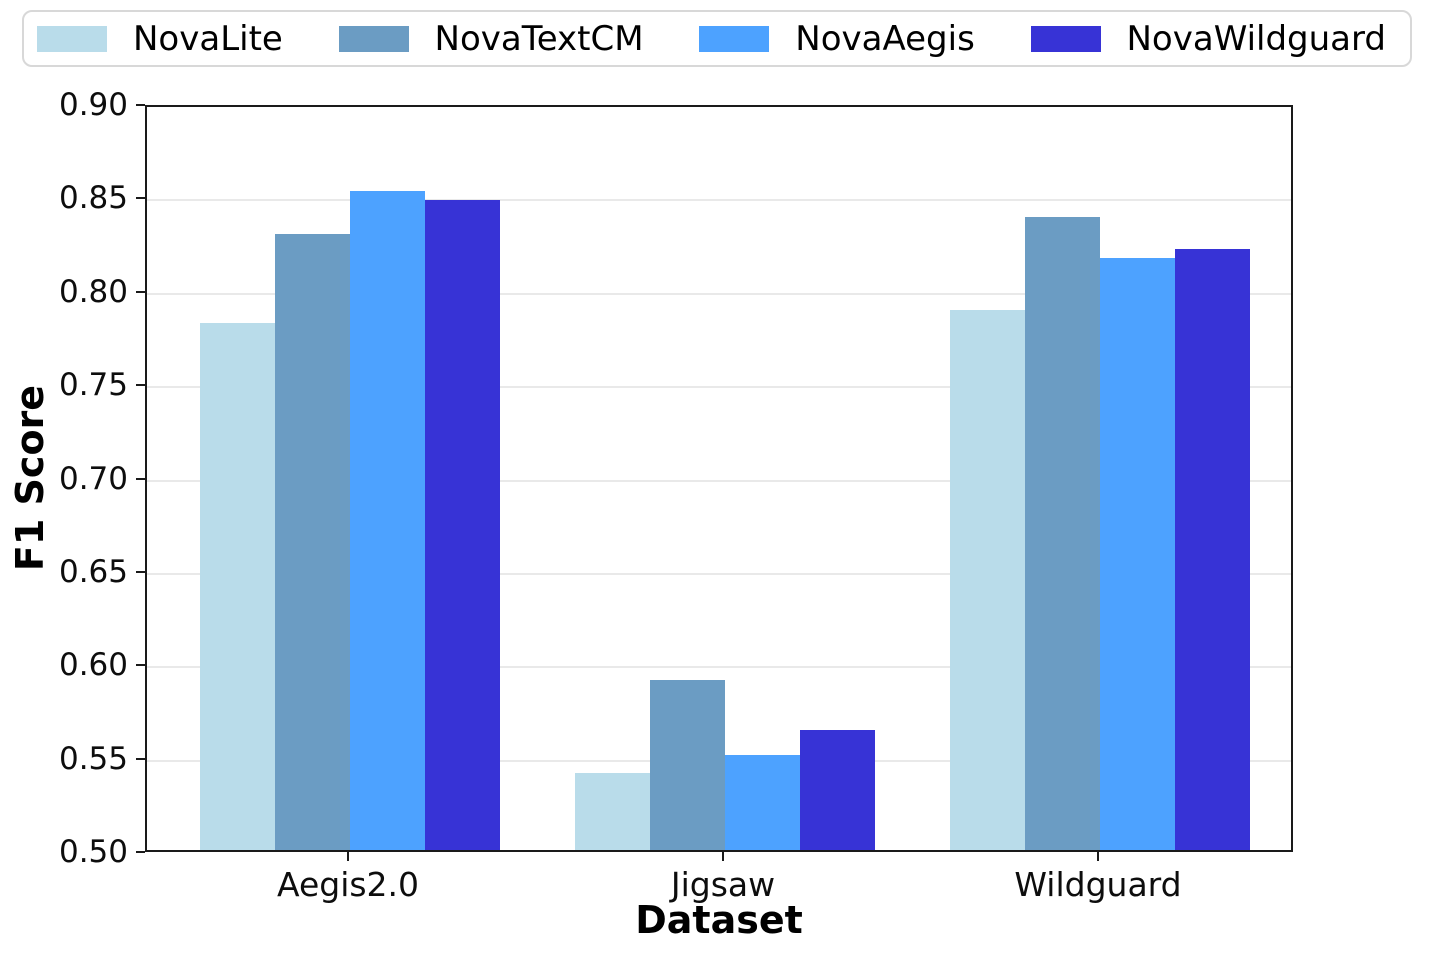  What do you see at coordinates (762, 802) in the screenshot?
I see `bar-novaaegis-jigsaw` at bounding box center [762, 802].